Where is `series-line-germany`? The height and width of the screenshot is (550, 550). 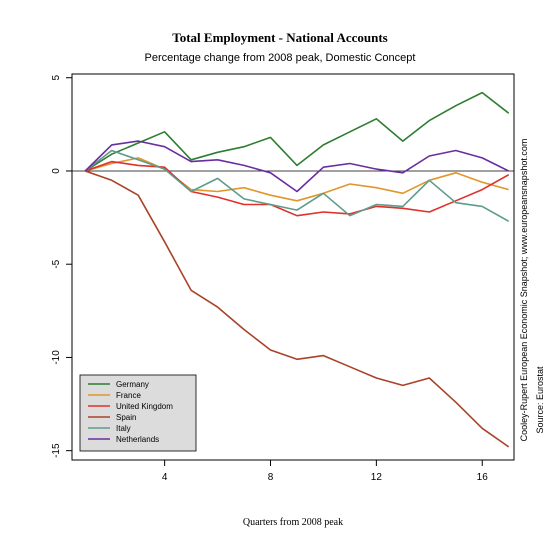 series-line-germany is located at coordinates (297, 131).